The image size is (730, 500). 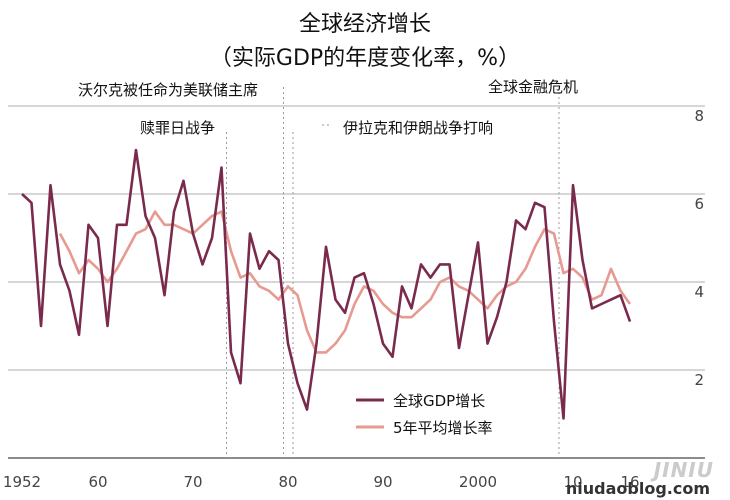 What do you see at coordinates (699, 380) in the screenshot?
I see `y-tick-label: 2` at bounding box center [699, 380].